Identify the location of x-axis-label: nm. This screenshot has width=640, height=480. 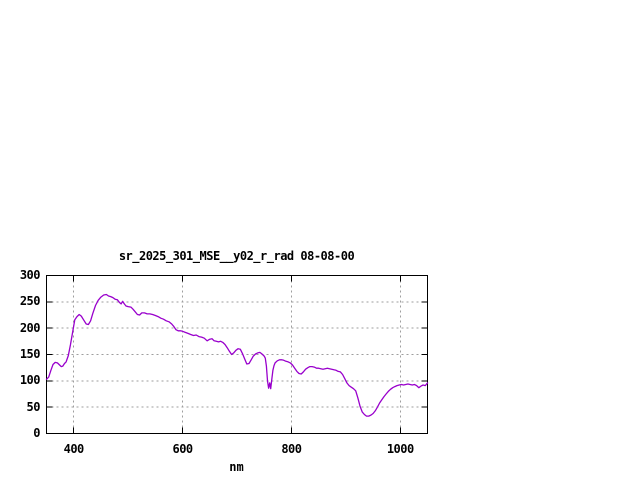
(236, 467).